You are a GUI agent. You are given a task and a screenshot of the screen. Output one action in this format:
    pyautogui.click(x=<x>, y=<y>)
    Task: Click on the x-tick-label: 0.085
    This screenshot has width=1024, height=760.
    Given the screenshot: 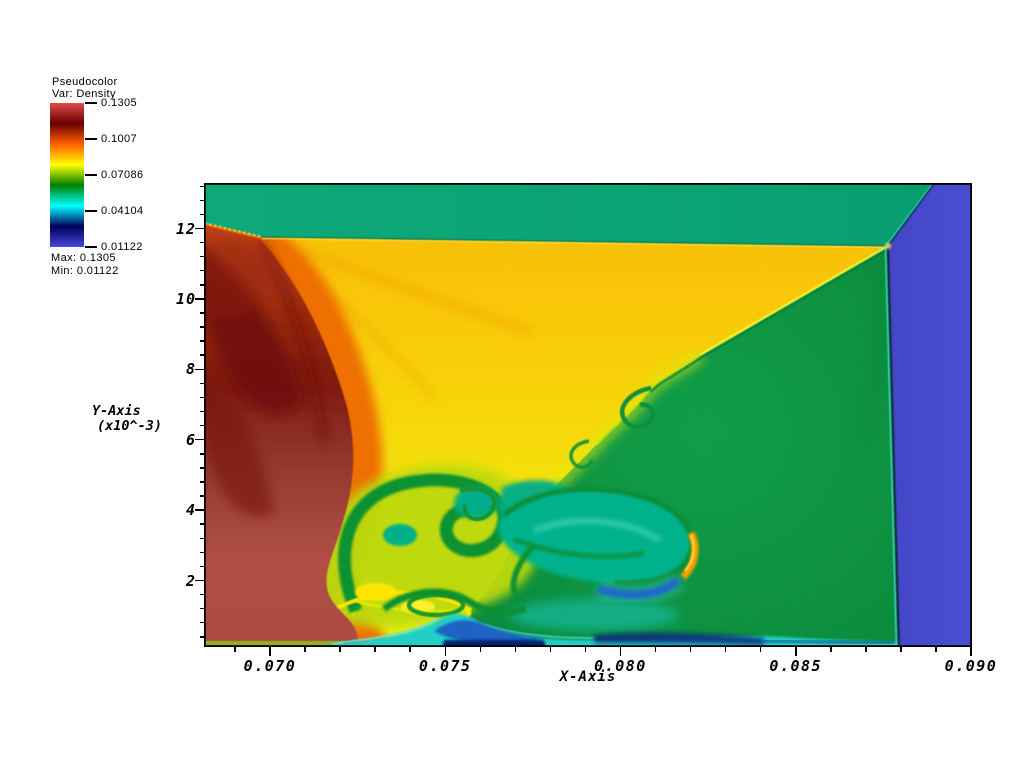 What is the action you would take?
    pyautogui.click(x=796, y=666)
    